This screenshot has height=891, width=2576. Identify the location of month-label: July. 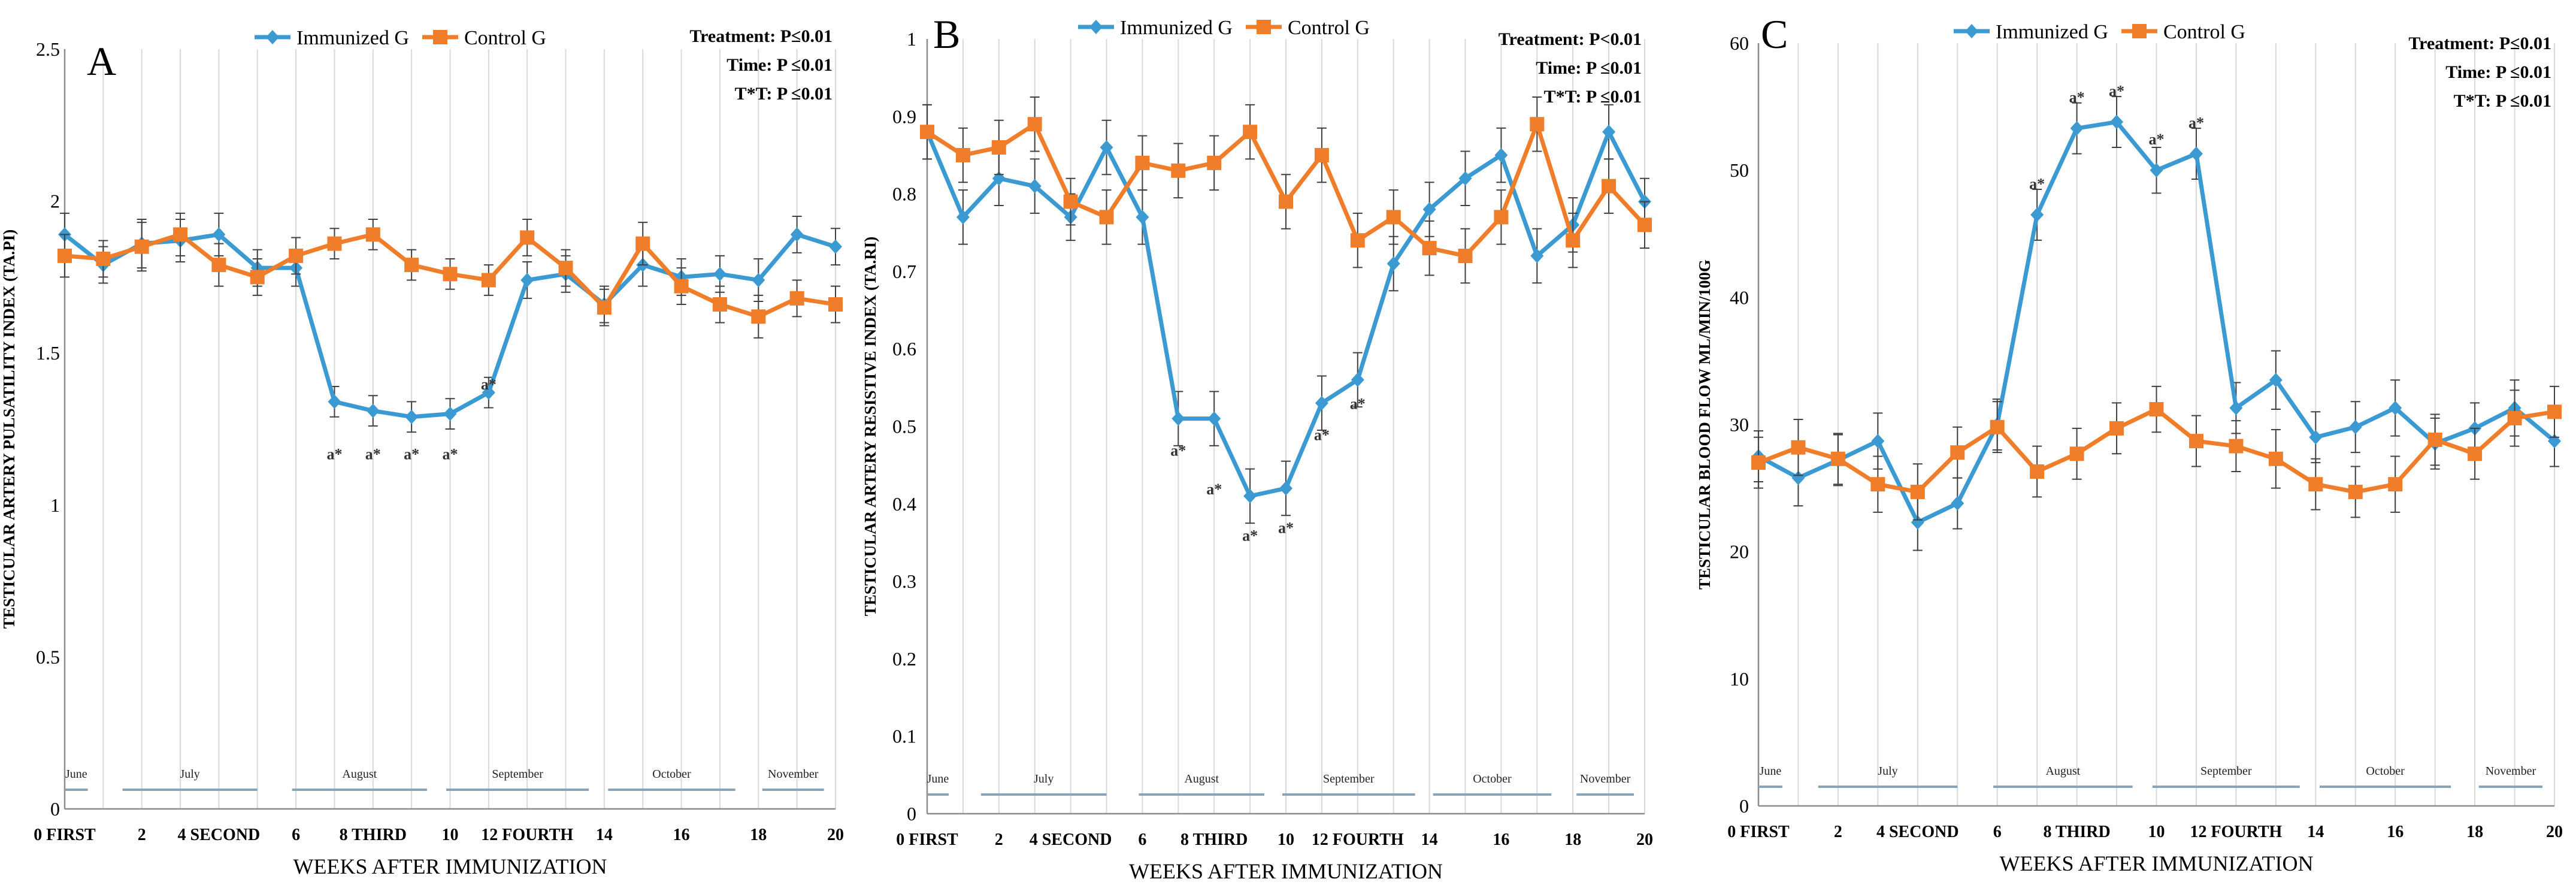
(1044, 779).